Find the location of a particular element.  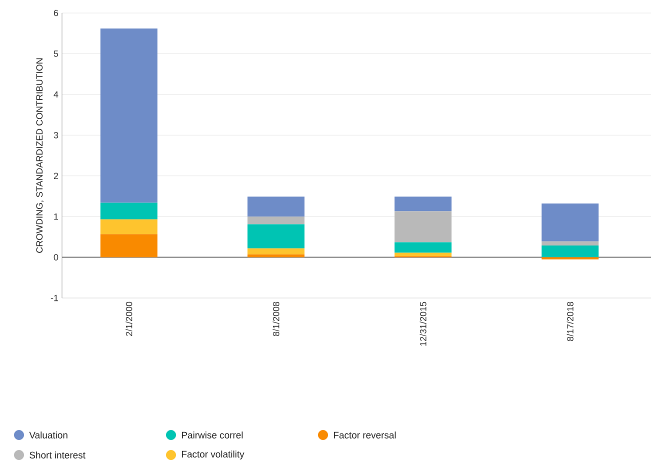

y-tick-label: -1 is located at coordinates (54, 298).